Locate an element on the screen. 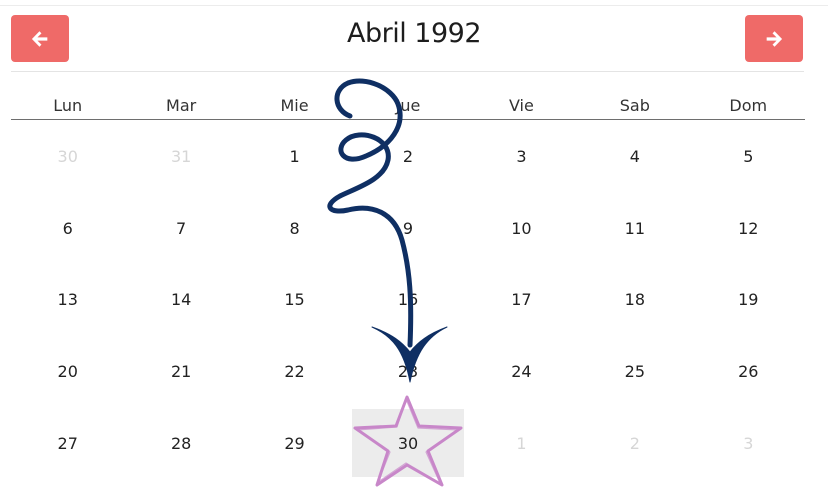  weekday-mar: Mar is located at coordinates (181, 105).